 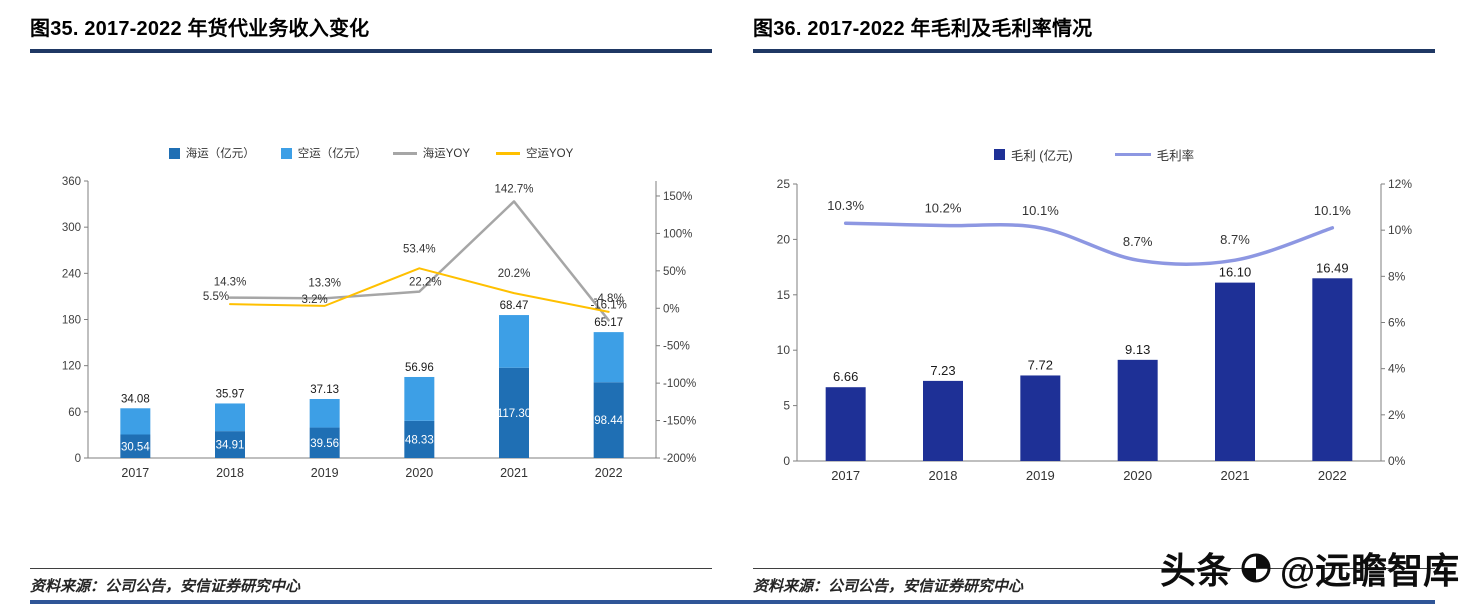 I want to click on figure-35-source-row: 资料来源：公司公告，安信证券研究中心, so click(x=371, y=582).